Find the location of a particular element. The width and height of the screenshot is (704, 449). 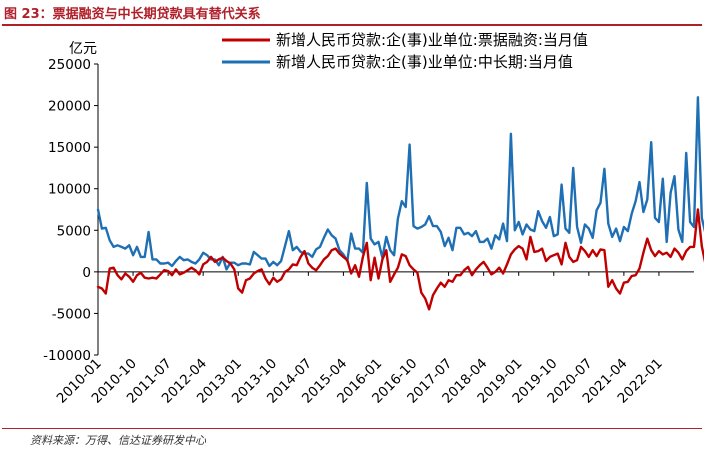

y-tick-label-6: 20000 is located at coordinates (69, 107).